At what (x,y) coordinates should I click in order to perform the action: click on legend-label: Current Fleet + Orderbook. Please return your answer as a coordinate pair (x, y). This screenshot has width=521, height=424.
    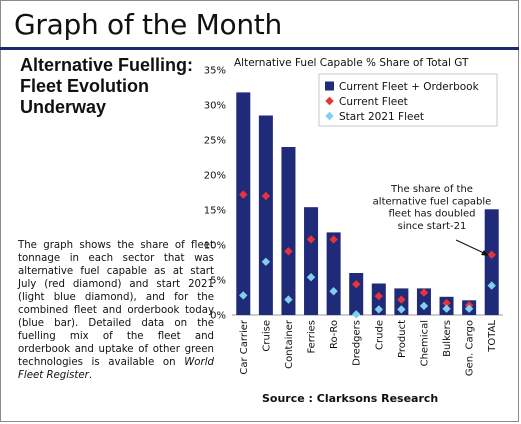
    Looking at the image, I should click on (409, 87).